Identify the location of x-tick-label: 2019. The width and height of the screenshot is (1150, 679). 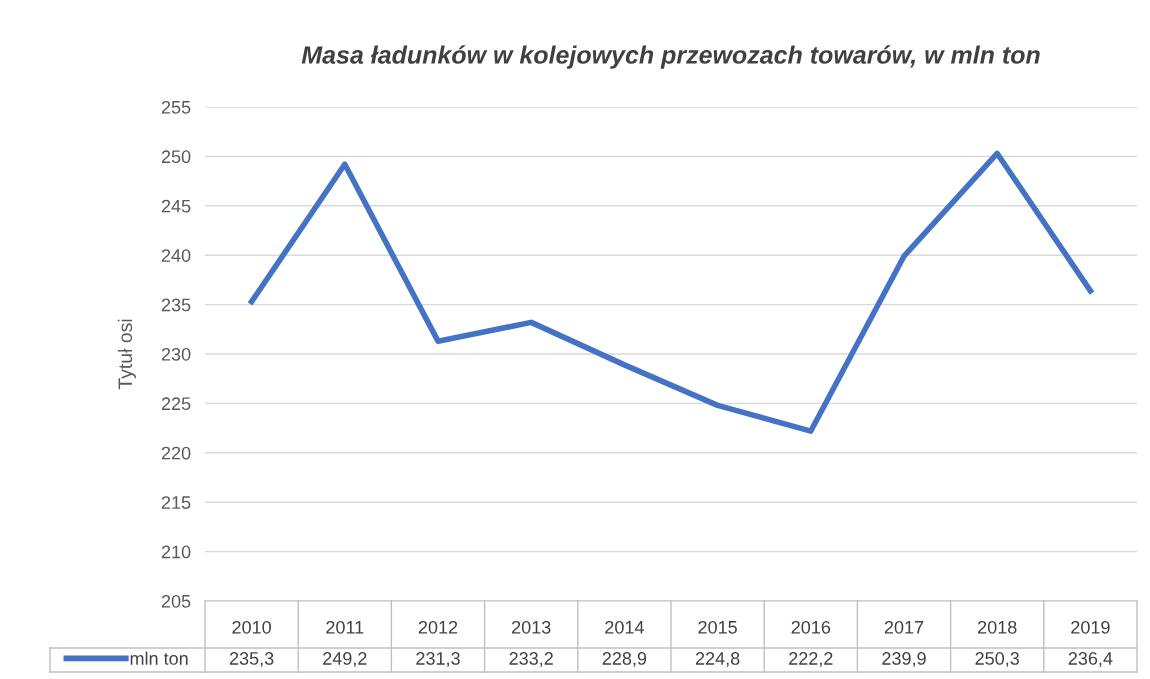
(1090, 627).